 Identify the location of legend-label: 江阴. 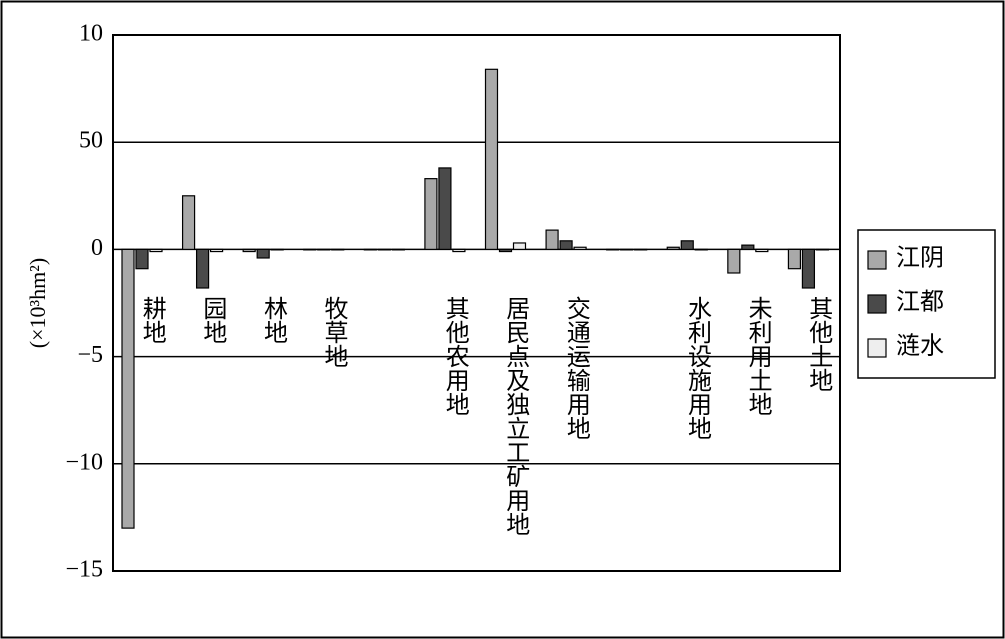
(920, 258).